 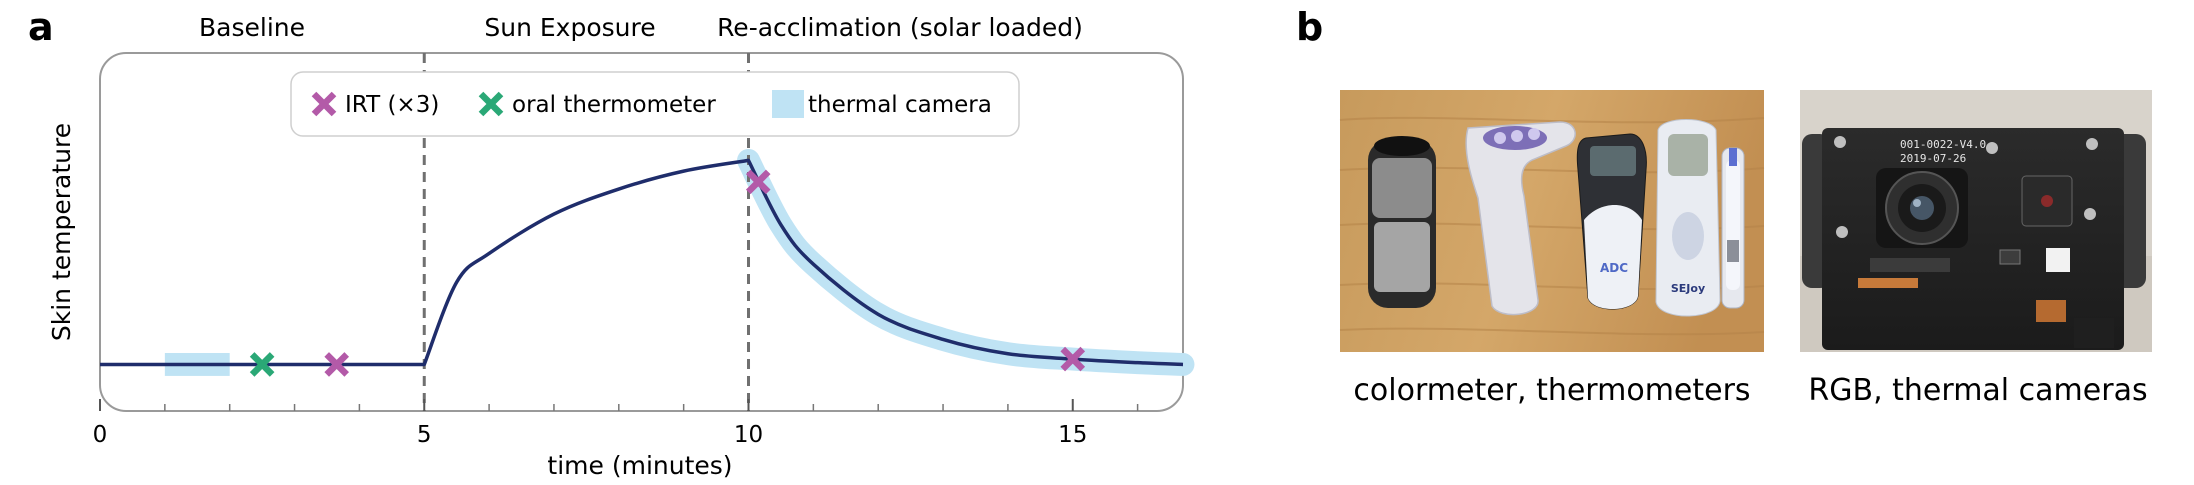 I want to click on board-label-date: 2019-07-26, so click(x=1933, y=158).